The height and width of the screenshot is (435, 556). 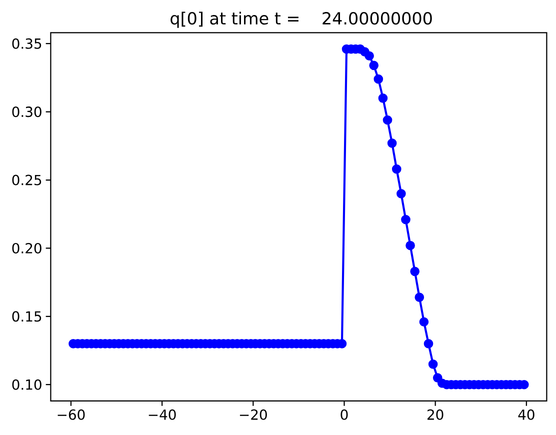 I want to click on x-tick-label: 40, so click(x=526, y=414).